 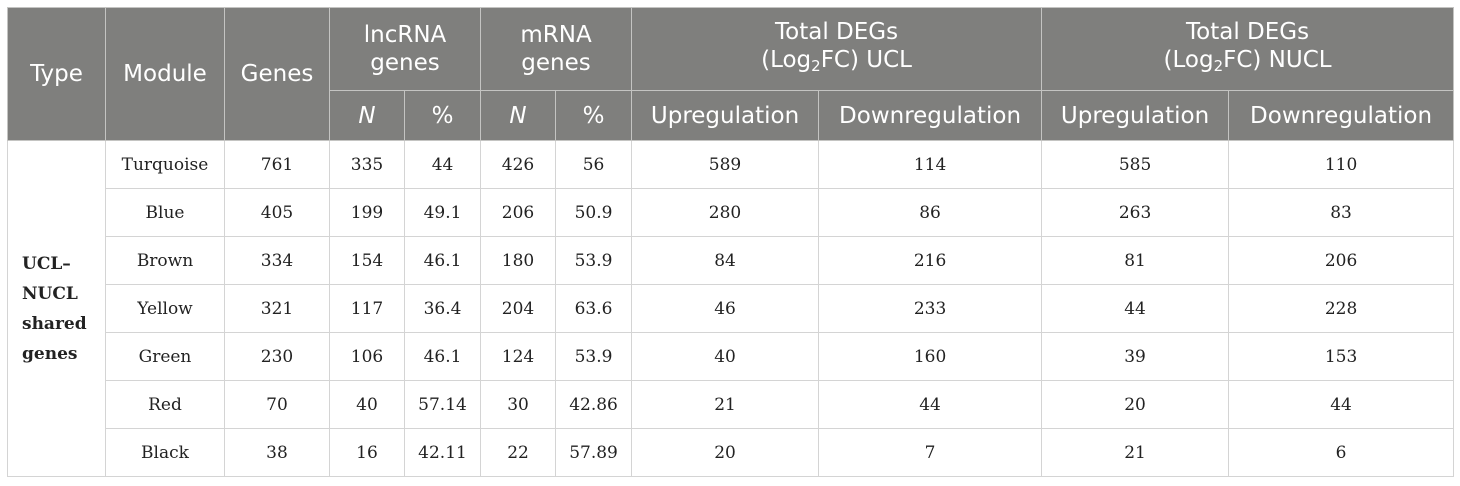 I want to click on mrna-n-cell: 206, so click(x=518, y=212).